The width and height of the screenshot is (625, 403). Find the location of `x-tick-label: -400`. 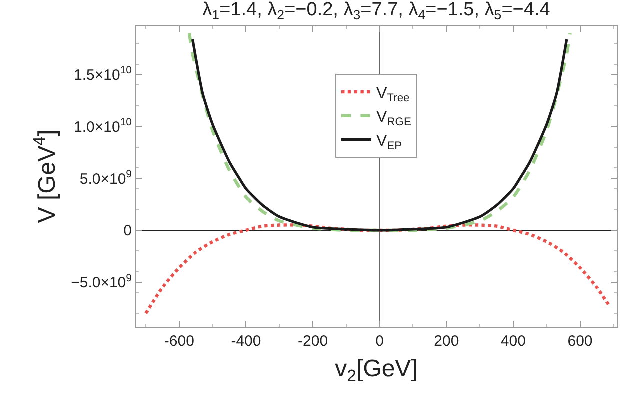

x-tick-label: -400 is located at coordinates (246, 341).